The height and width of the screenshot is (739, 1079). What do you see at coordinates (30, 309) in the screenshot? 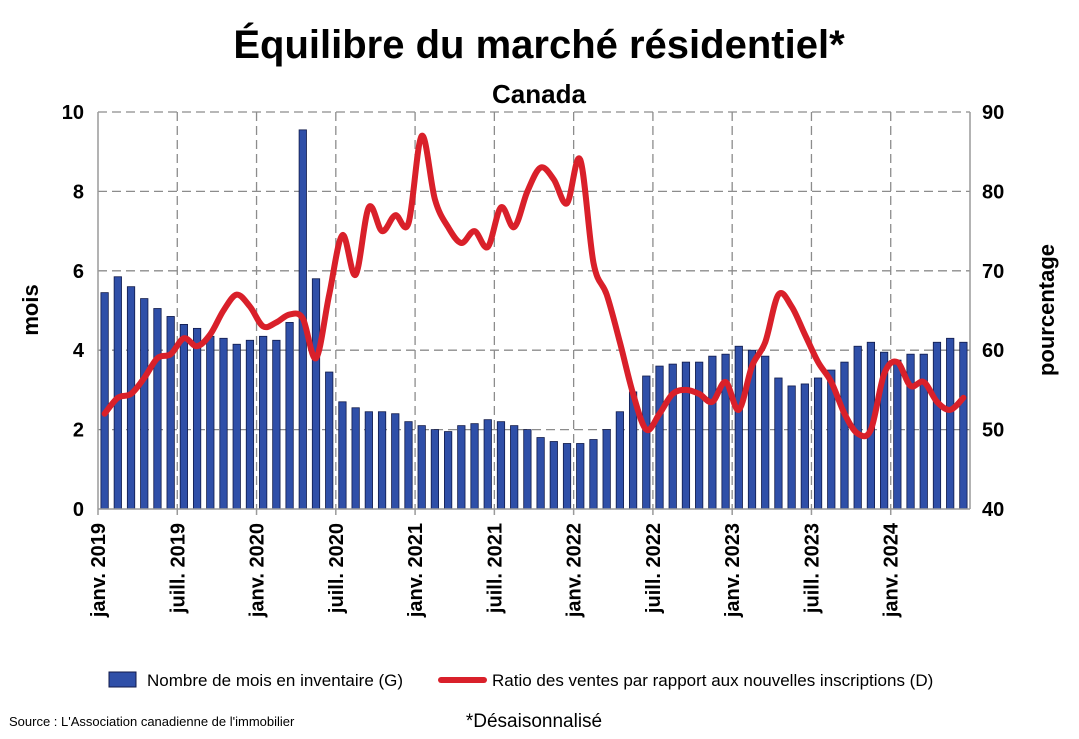
I see `y-axis-left-label: mois` at bounding box center [30, 309].